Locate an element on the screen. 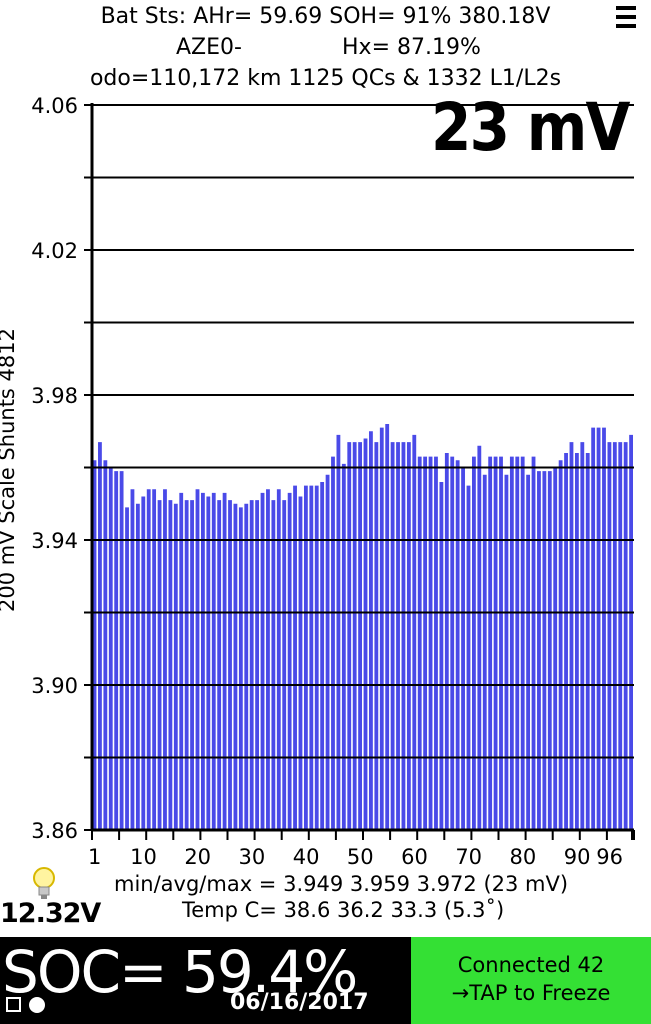 The width and height of the screenshot is (651, 1024). x-tick-label: 90 is located at coordinates (577, 857).